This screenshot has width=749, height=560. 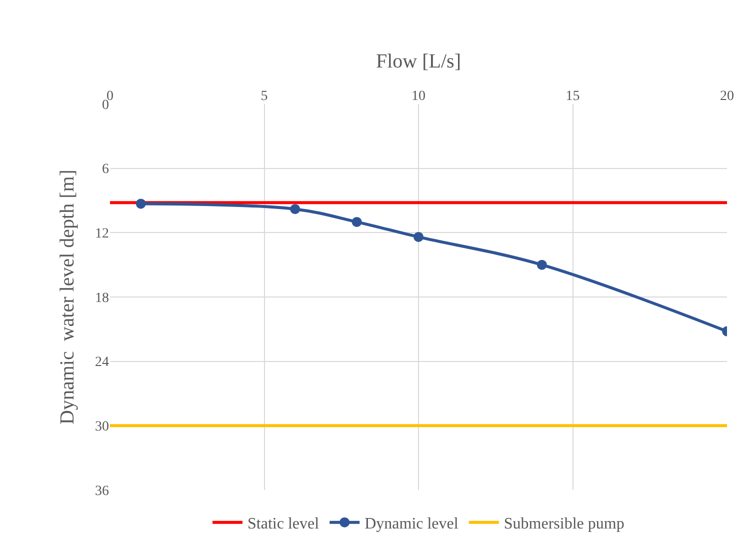 I want to click on x-tick-label: 5, so click(x=264, y=96).